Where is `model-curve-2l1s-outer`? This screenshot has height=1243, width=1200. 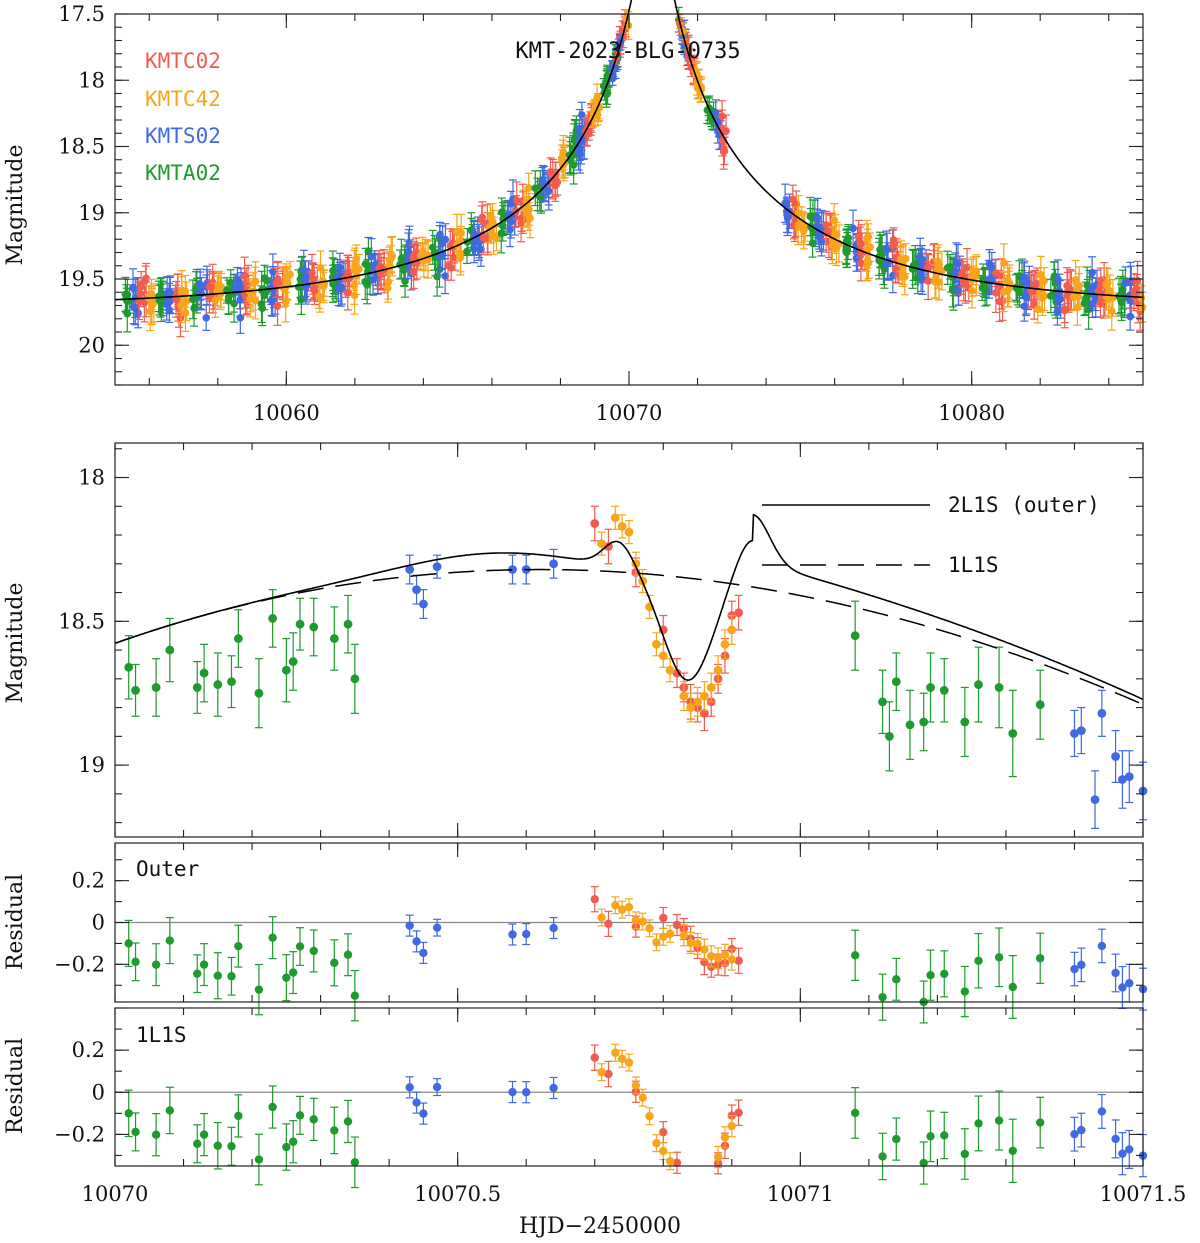 model-curve-2l1s-outer is located at coordinates (629, 607).